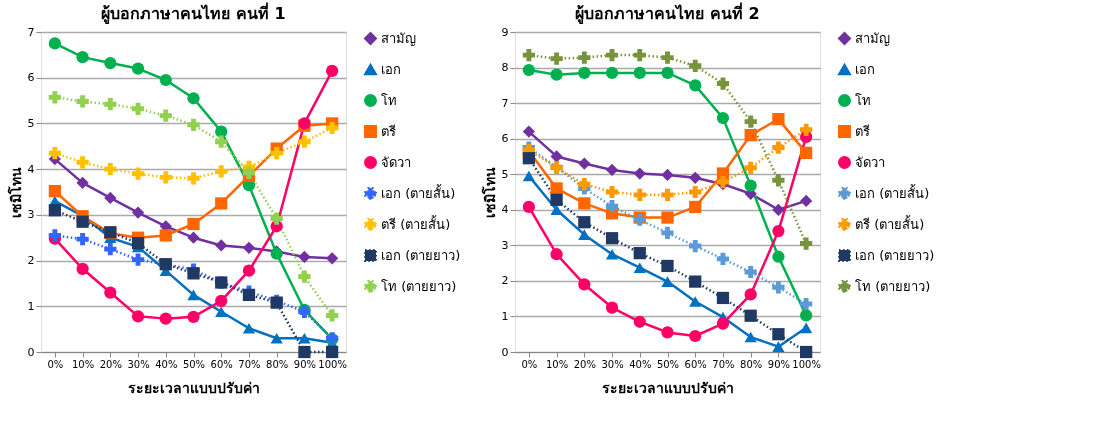  What do you see at coordinates (667, 13) in the screenshot?
I see `chart-title: ผู้บอกภาษาคนไทย คนที่ 2` at bounding box center [667, 13].